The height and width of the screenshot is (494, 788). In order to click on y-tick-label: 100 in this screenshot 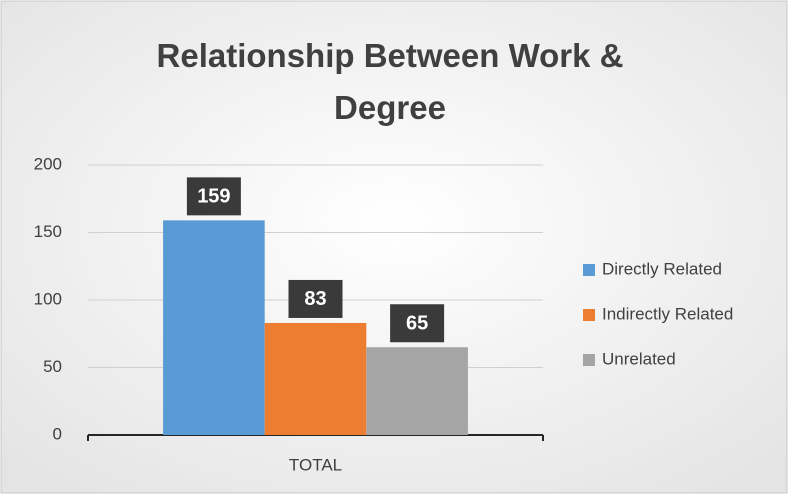, I will do `click(48, 298)`.